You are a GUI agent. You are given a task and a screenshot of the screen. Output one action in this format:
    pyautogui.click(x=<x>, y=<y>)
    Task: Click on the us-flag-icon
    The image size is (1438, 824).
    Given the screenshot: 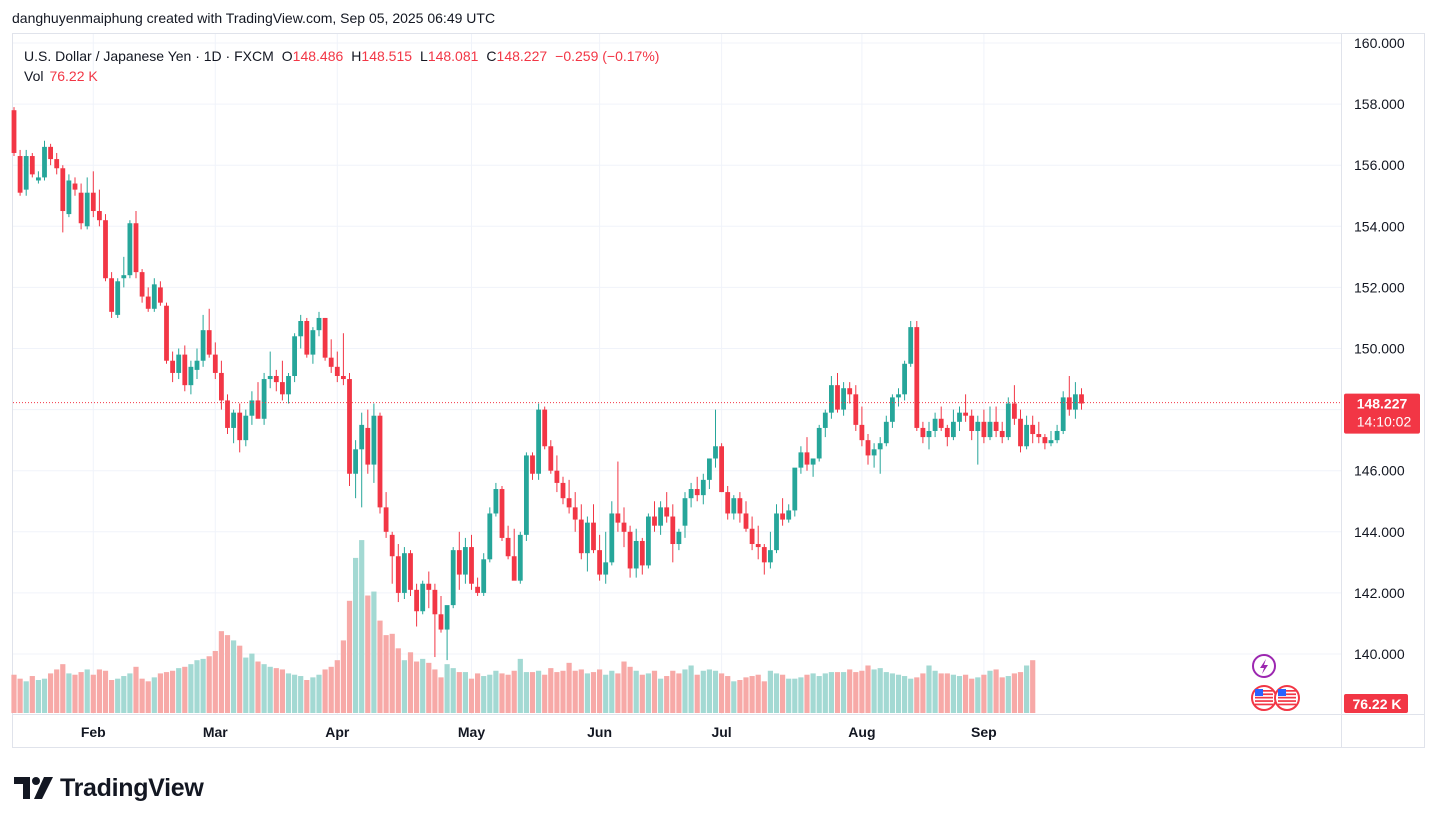 What is the action you would take?
    pyautogui.click(x=1287, y=698)
    